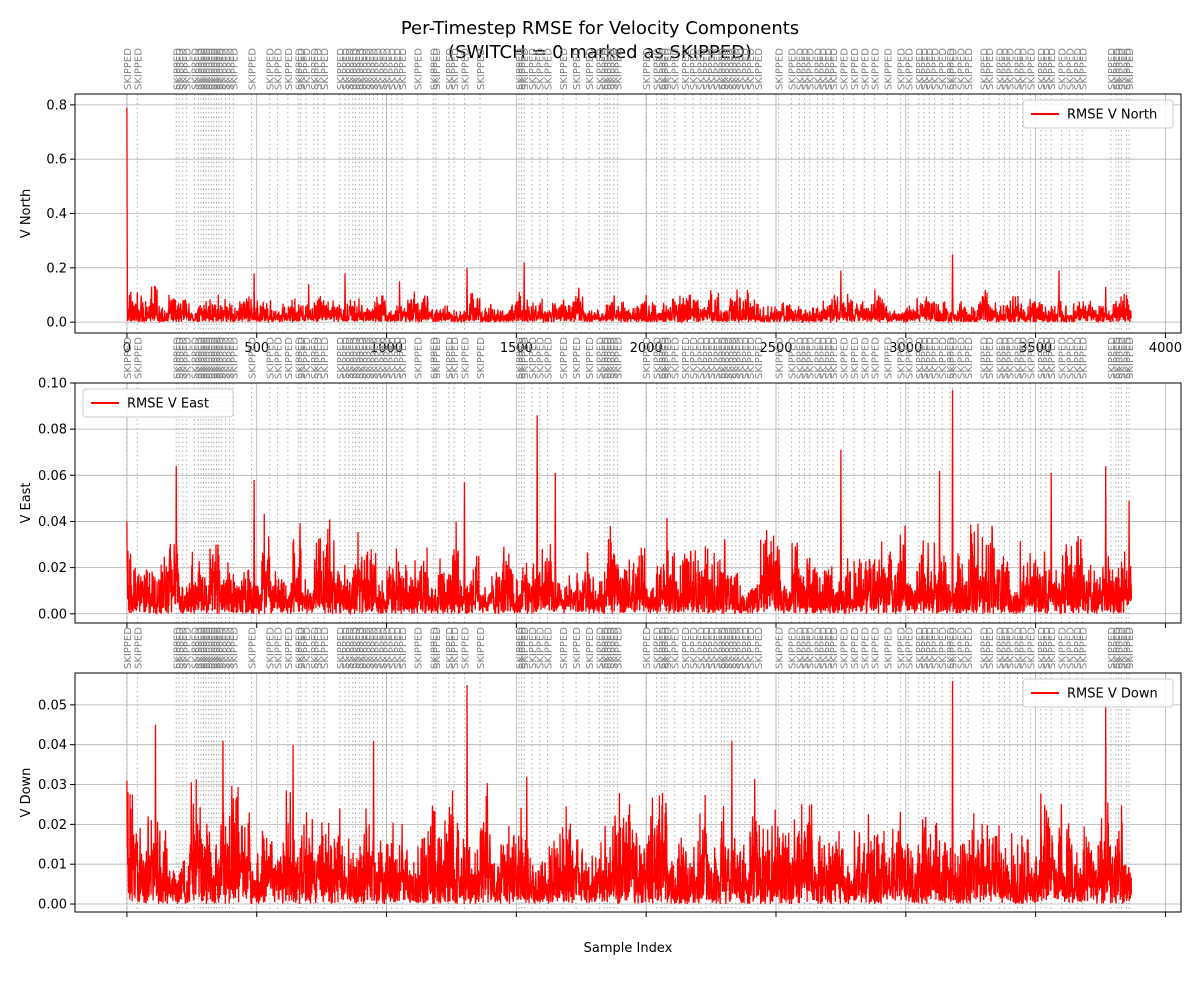 Image resolution: width=1200 pixels, height=1000 pixels. I want to click on x-tick-label: 1500, so click(516, 348).